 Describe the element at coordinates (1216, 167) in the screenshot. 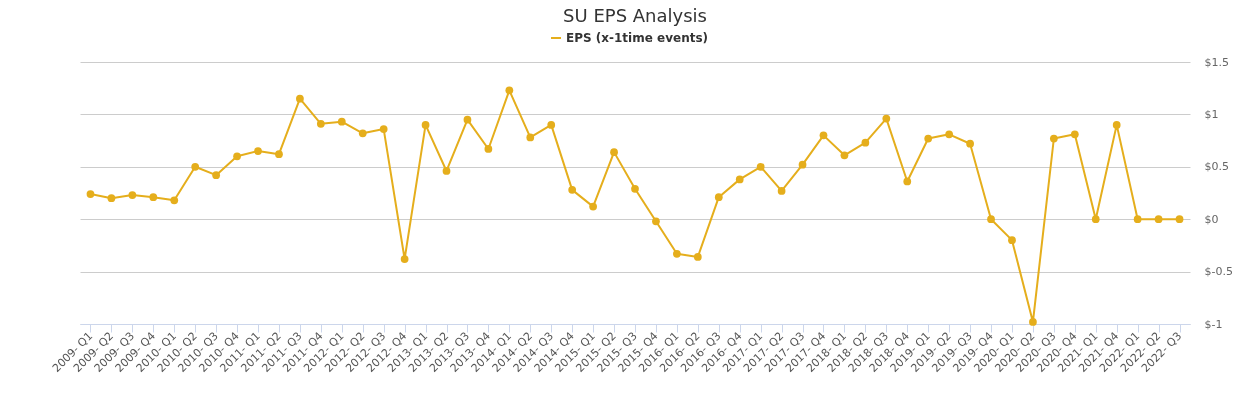

I see `y-tick-label: $0.5` at that location.